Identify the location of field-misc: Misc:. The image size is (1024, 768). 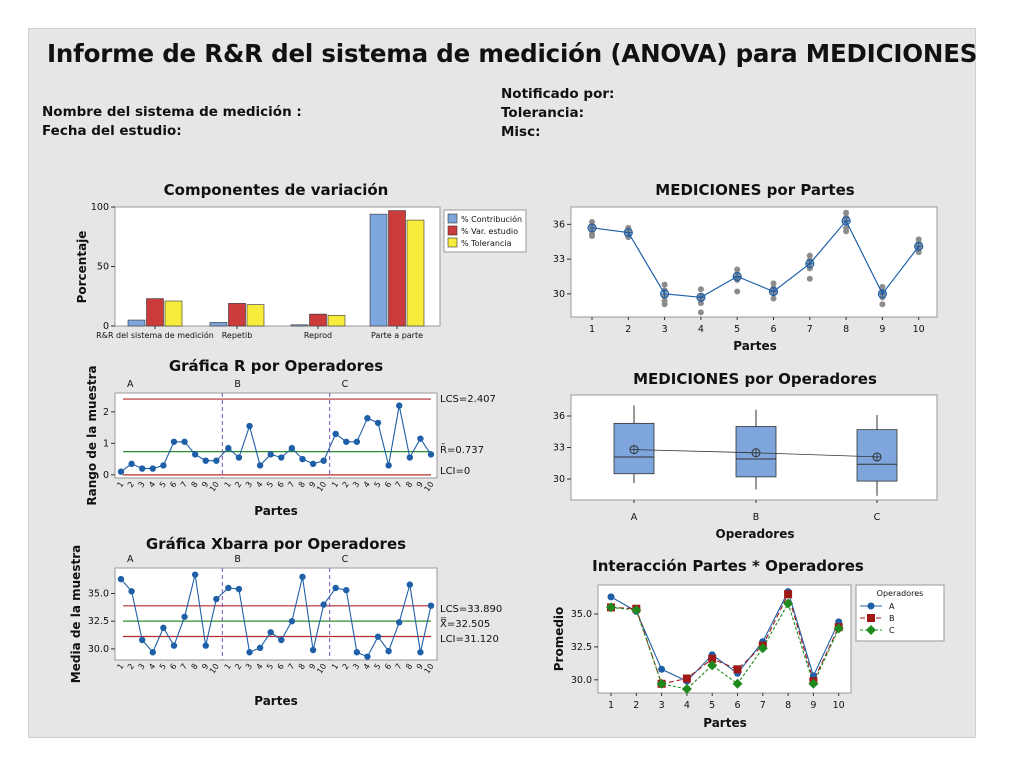
(521, 132).